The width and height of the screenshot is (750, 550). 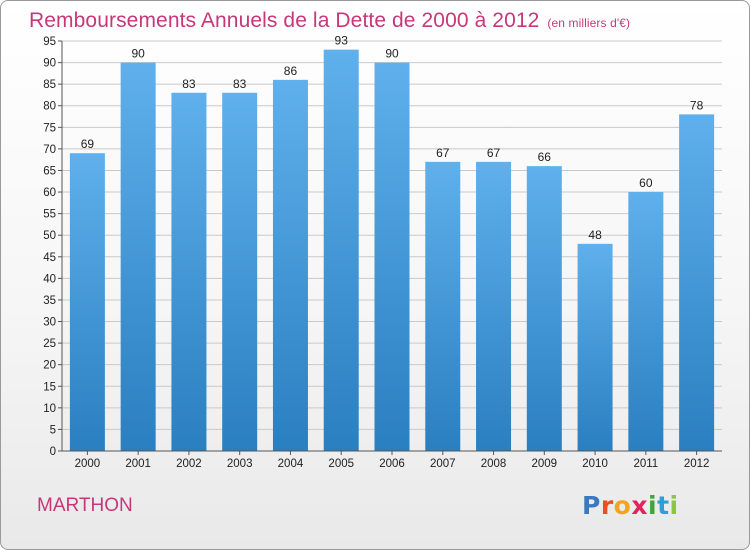 What do you see at coordinates (595, 235) in the screenshot?
I see `bar-value-label: 48` at bounding box center [595, 235].